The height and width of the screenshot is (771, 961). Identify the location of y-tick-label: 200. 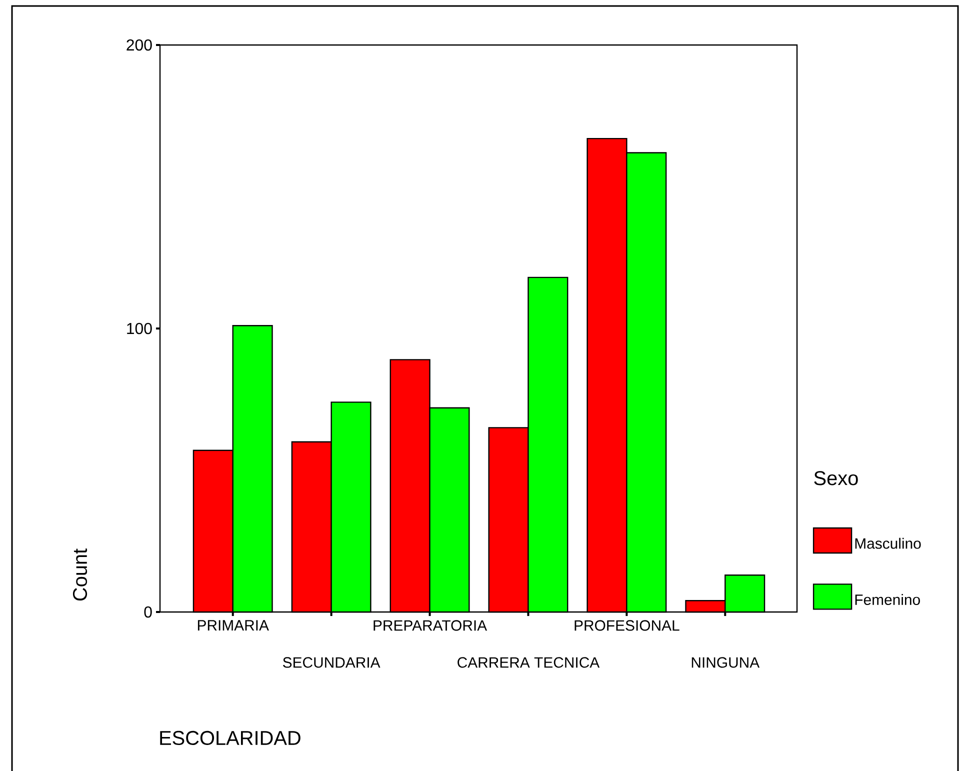
(139, 45).